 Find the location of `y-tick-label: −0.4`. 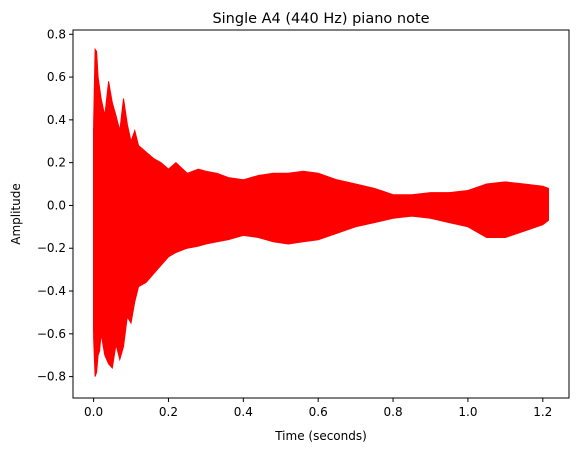

y-tick-label: −0.4 is located at coordinates (51, 291).